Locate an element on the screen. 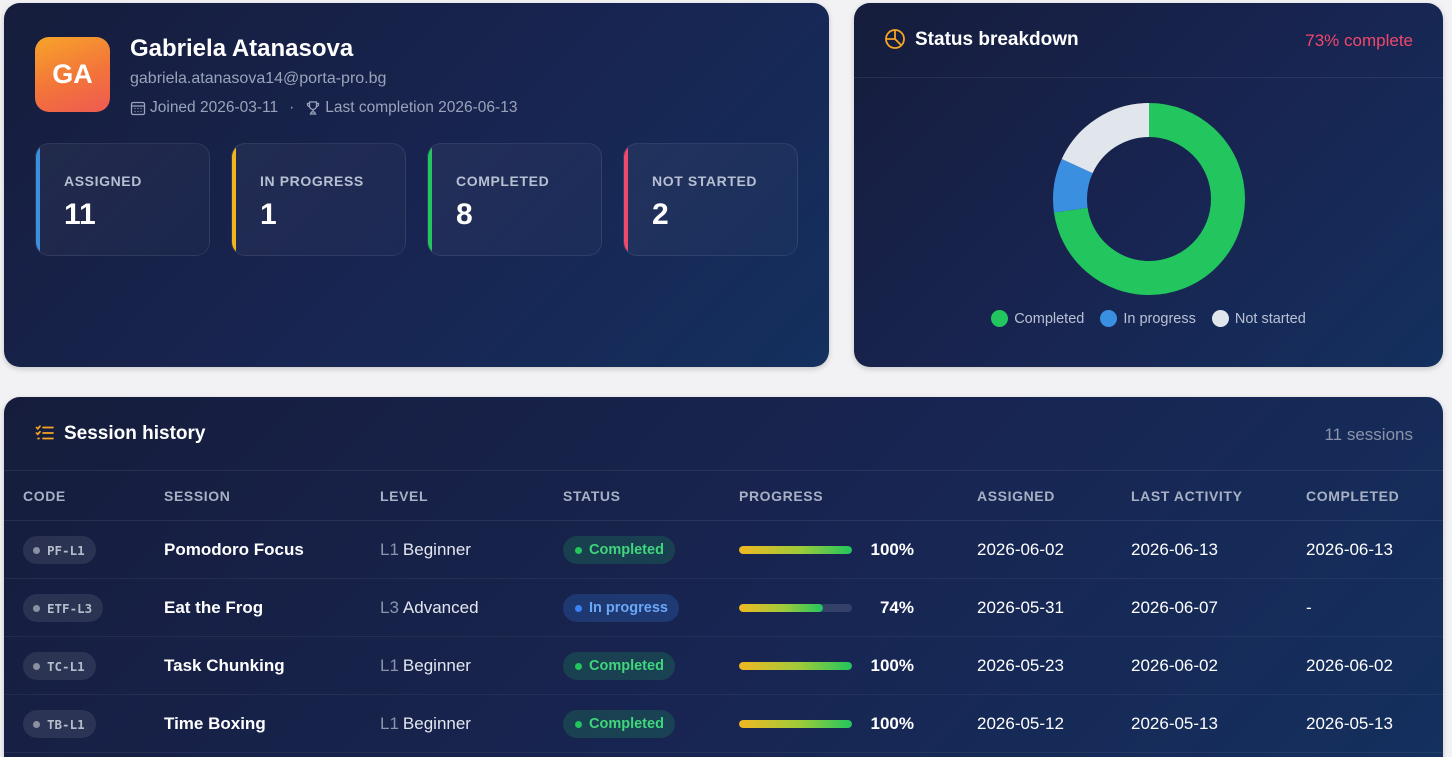 Image resolution: width=1452 pixels, height=757 pixels. column-header-completed: COMPLETED is located at coordinates (1353, 496).